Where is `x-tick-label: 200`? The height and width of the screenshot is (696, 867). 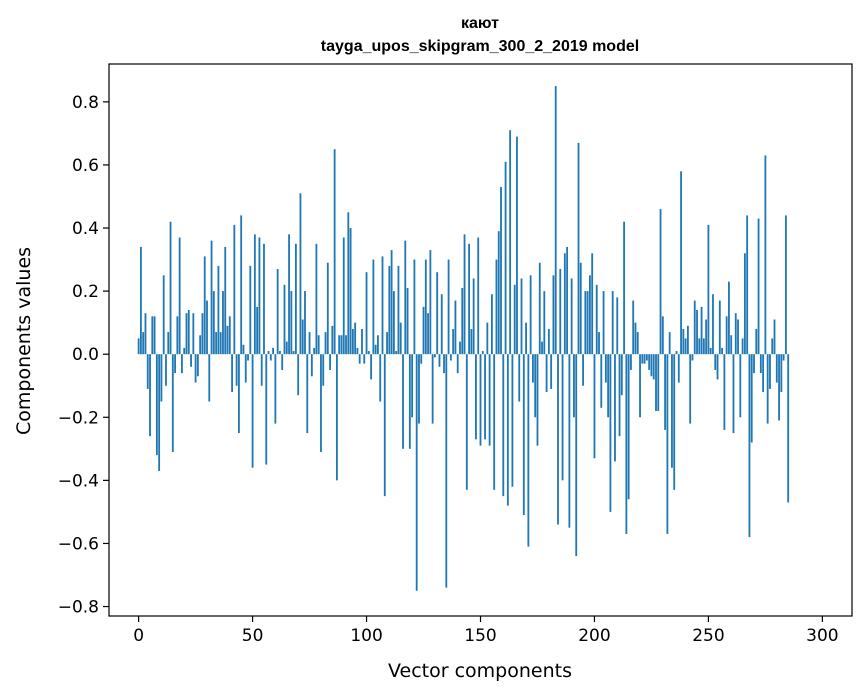 x-tick-label: 200 is located at coordinates (594, 636).